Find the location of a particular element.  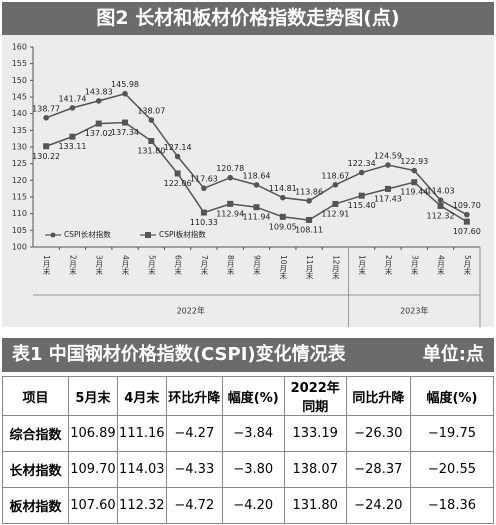

table-cell: −20.55 is located at coordinates (452, 469).